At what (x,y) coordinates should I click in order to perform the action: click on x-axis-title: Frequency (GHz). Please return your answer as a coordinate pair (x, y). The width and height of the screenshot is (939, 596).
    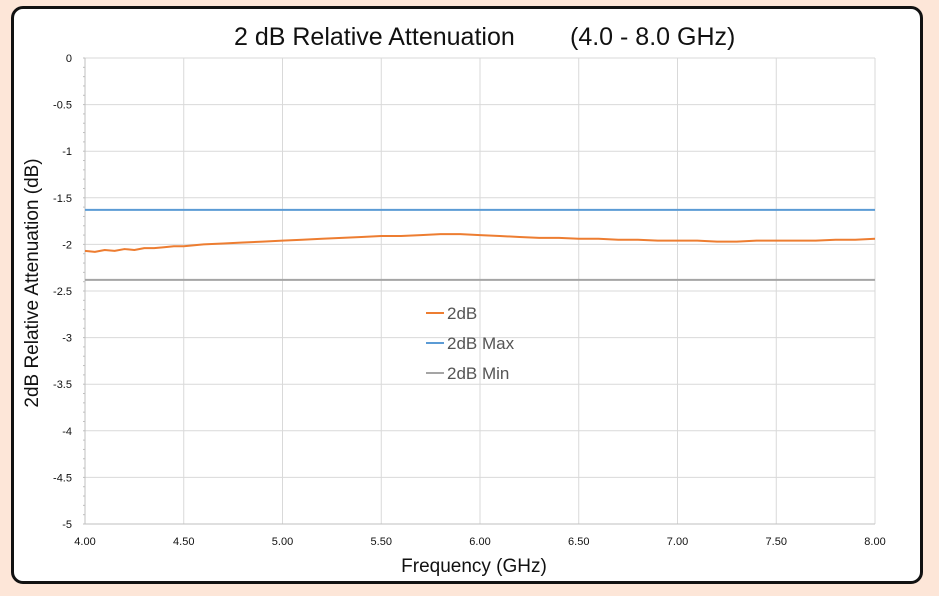
    Looking at the image, I should click on (474, 566).